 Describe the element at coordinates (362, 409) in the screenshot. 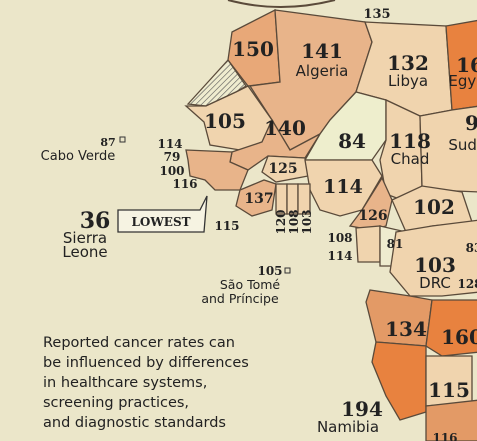

I see `region-value: 194` at that location.